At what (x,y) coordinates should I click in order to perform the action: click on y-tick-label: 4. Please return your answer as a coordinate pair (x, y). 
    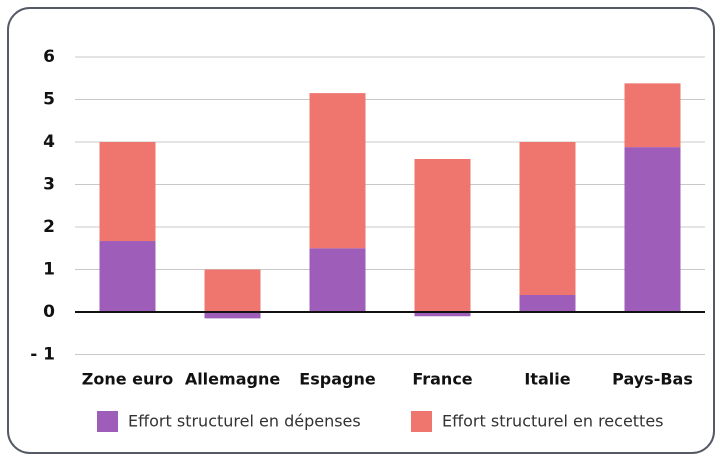
    Looking at the image, I should click on (49, 142).